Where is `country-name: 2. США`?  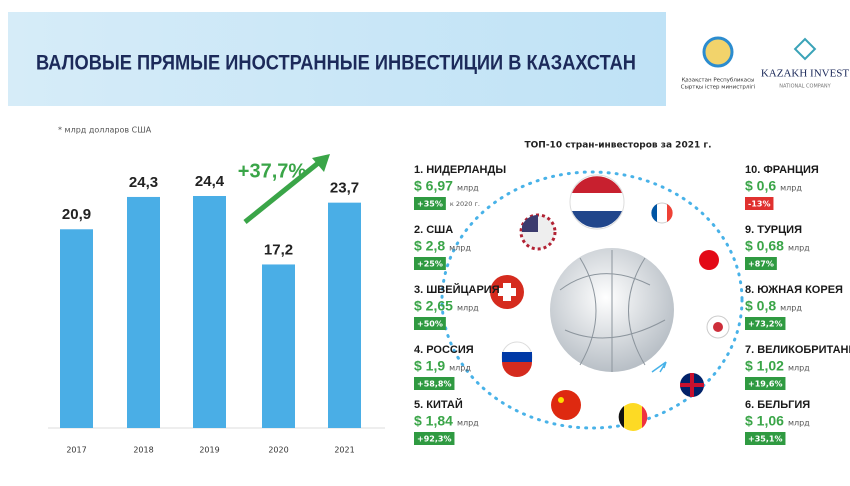
country-name: 2. США is located at coordinates (433, 230).